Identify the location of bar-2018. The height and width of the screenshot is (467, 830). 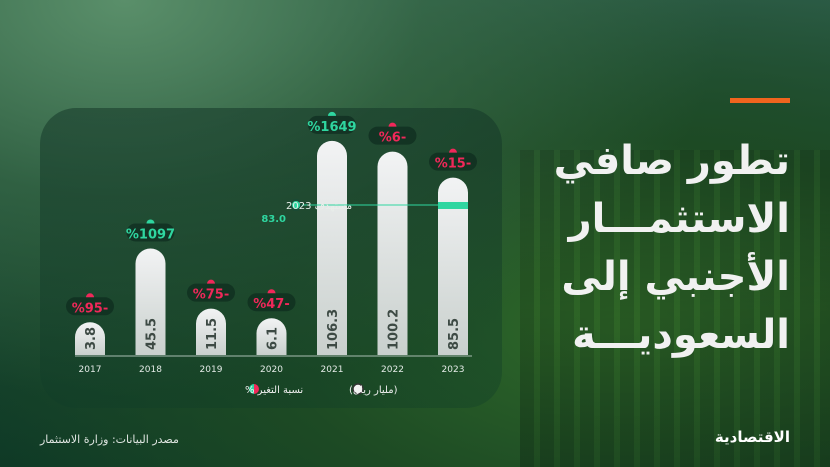
(150, 301).